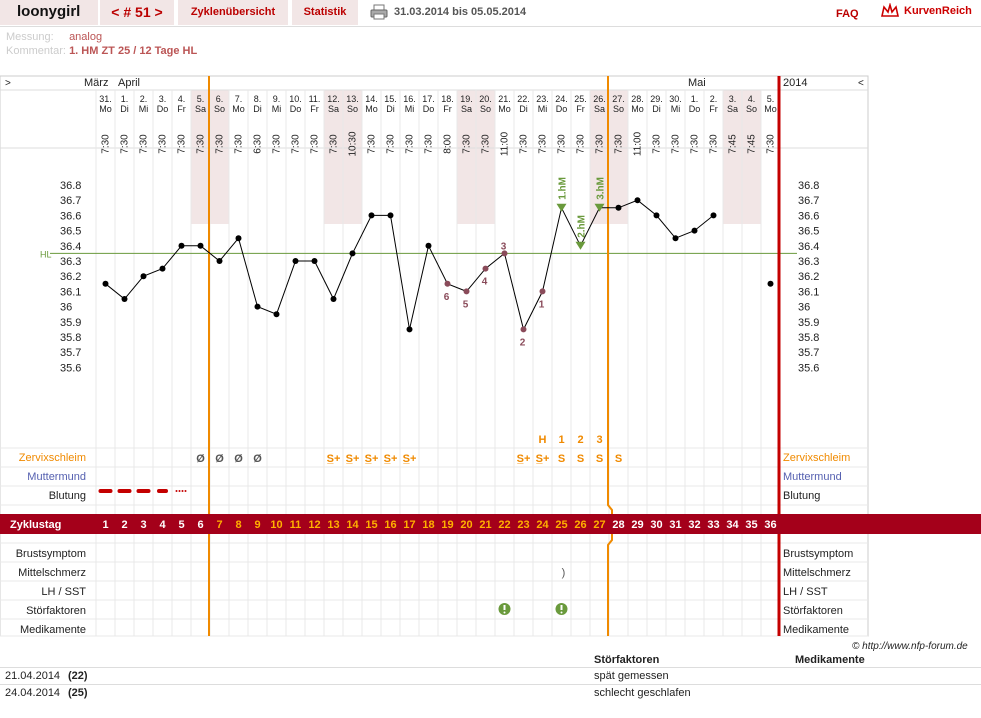  Describe the element at coordinates (258, 99) in the screenshot. I see `date-label: 8.` at that location.